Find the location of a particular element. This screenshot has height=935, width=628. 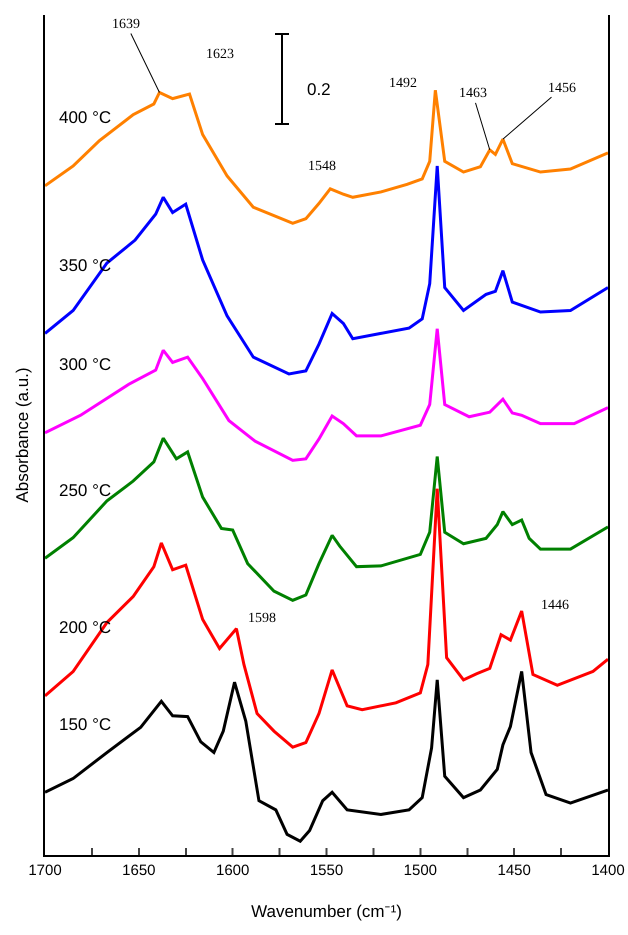

annotation: 1463 is located at coordinates (473, 93).